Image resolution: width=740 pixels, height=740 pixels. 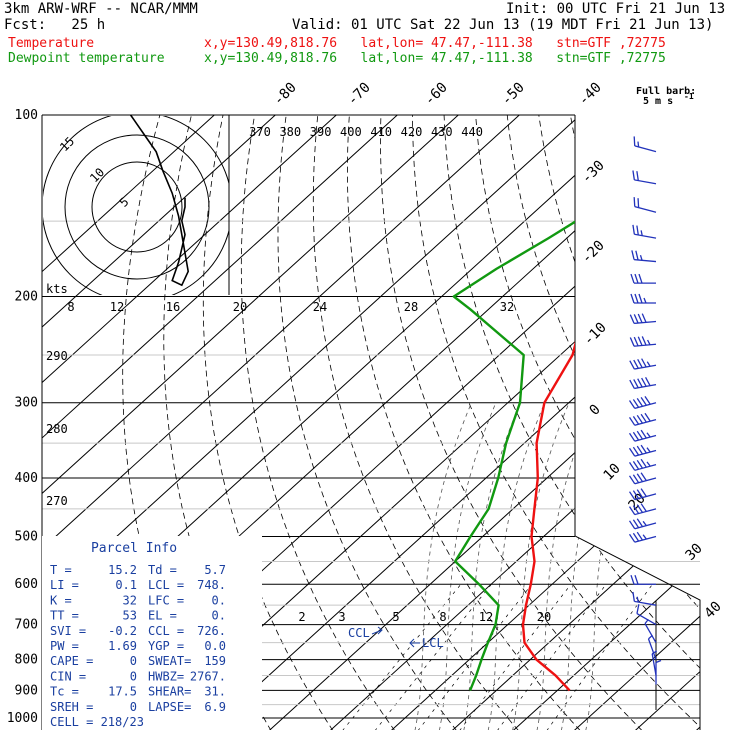 What do you see at coordinates (612, 472) in the screenshot?
I see `temperature-tick-label: 10` at bounding box center [612, 472].